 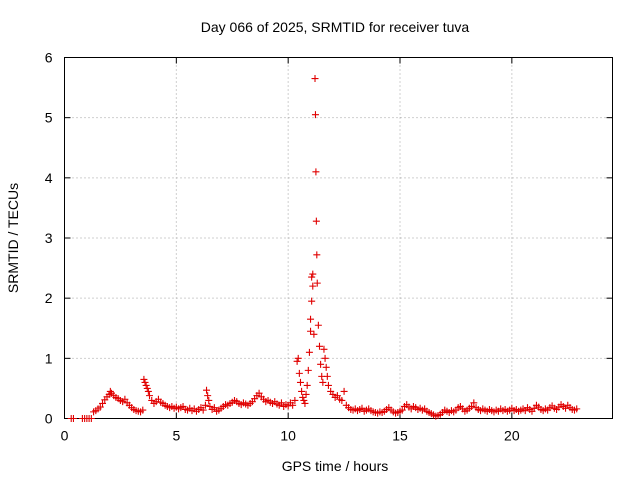 I want to click on x-tick-label: 20, so click(x=512, y=436).